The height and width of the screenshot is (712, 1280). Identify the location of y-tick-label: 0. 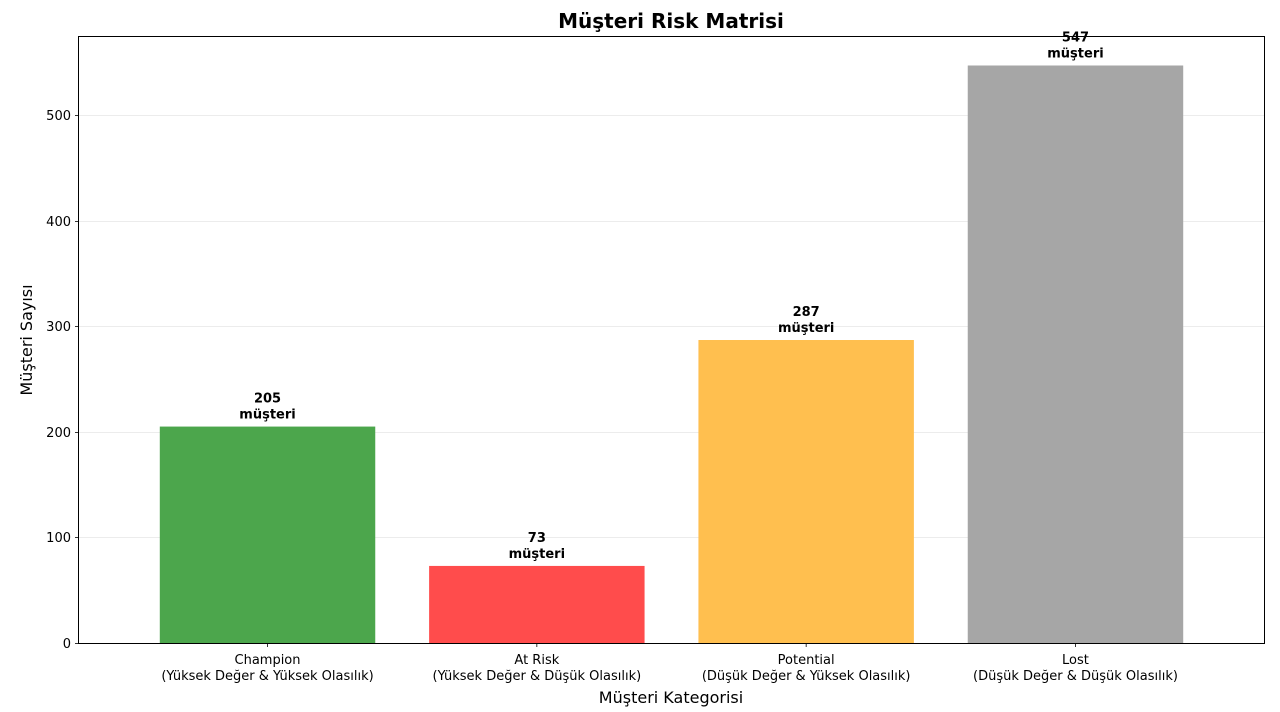
(67, 644).